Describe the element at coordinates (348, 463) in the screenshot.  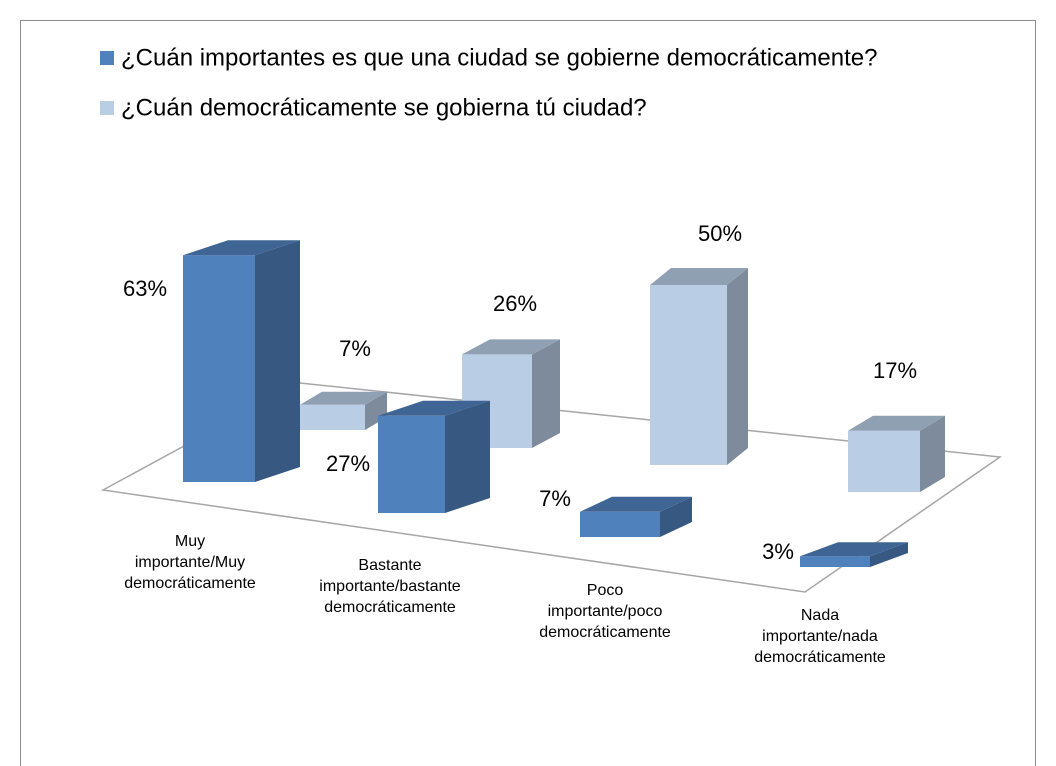
I see `data-label: 27%` at that location.